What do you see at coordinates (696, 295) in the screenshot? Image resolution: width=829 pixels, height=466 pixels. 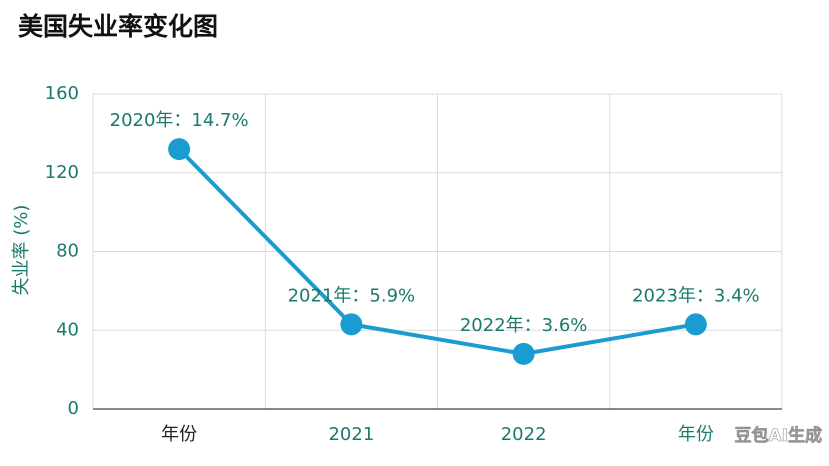 I see `annotation: 2023年：3.4%` at bounding box center [696, 295].